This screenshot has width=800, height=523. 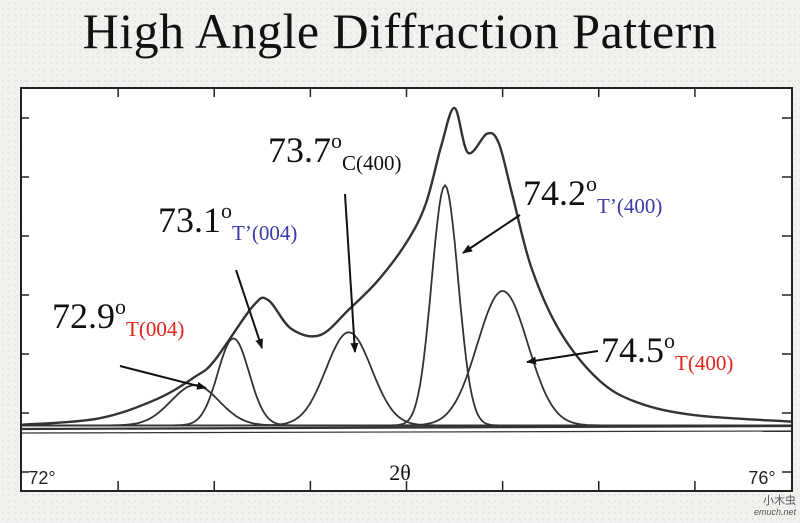 I want to click on peak-label-subscript: C(400), so click(x=372, y=163).